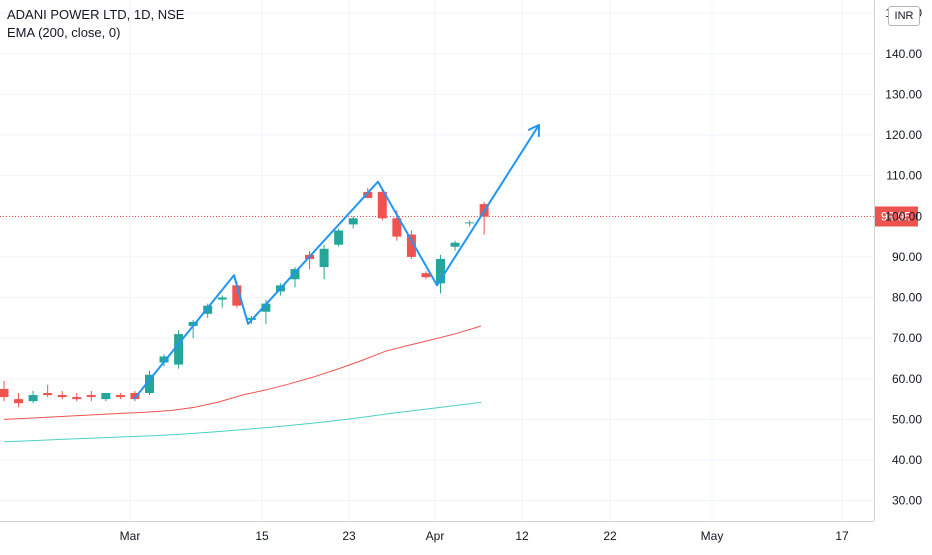  Describe the element at coordinates (904, 16) in the screenshot. I see `currency-button: INR` at that location.